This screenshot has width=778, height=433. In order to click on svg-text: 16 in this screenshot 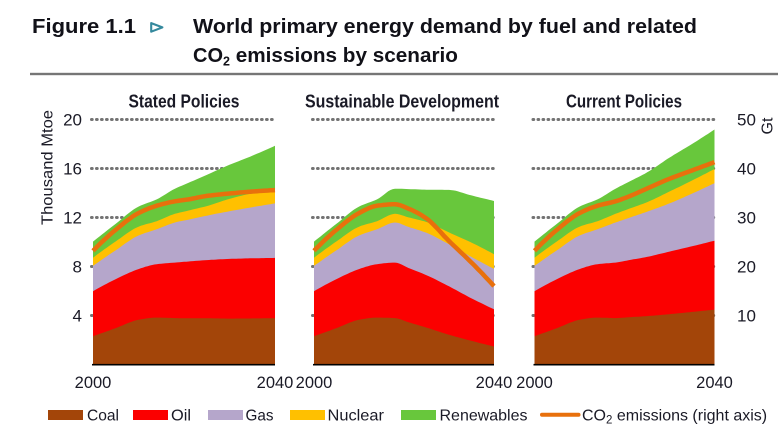, I will do `click(72, 169)`.